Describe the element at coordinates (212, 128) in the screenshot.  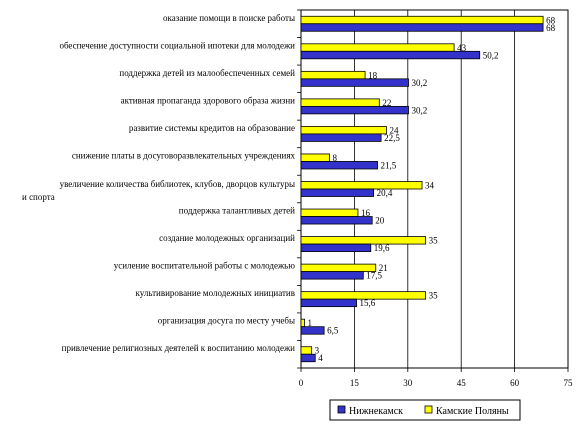
I see `category-label: развитие системы кредитов на образование` at that location.